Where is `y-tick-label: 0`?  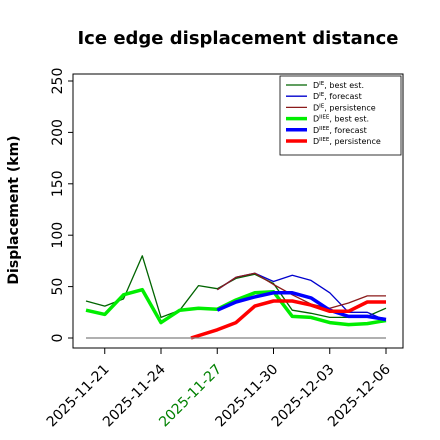
y-tick-label: 0 is located at coordinates (58, 338).